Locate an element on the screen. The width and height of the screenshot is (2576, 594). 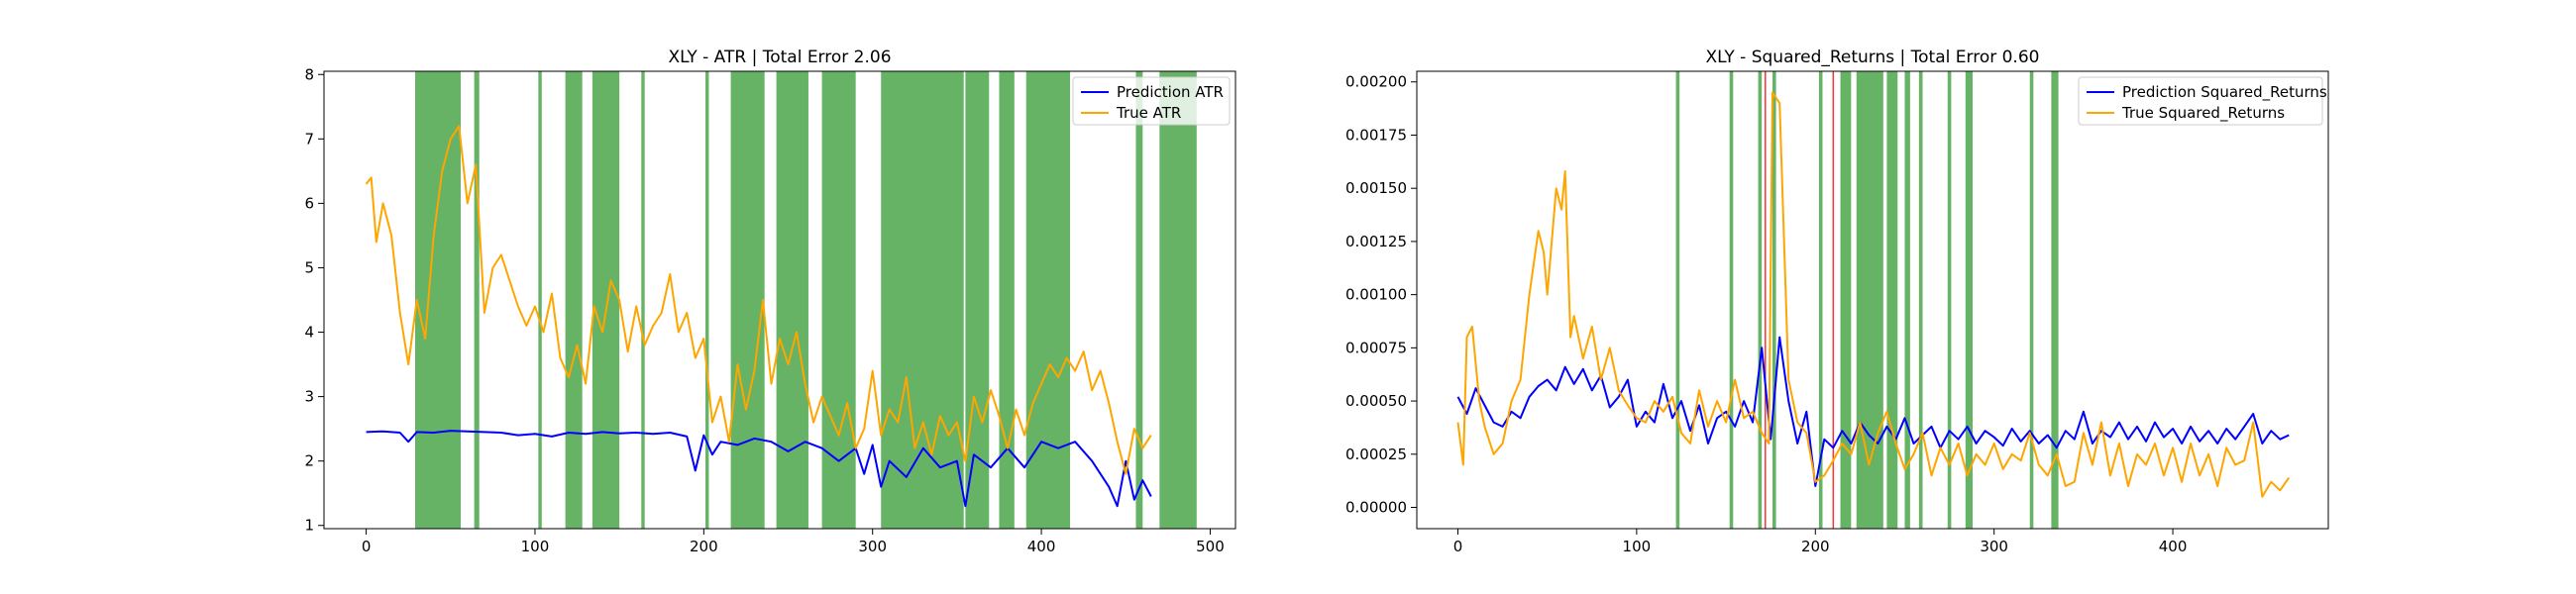
y-tick-label: 2 is located at coordinates (309, 461).